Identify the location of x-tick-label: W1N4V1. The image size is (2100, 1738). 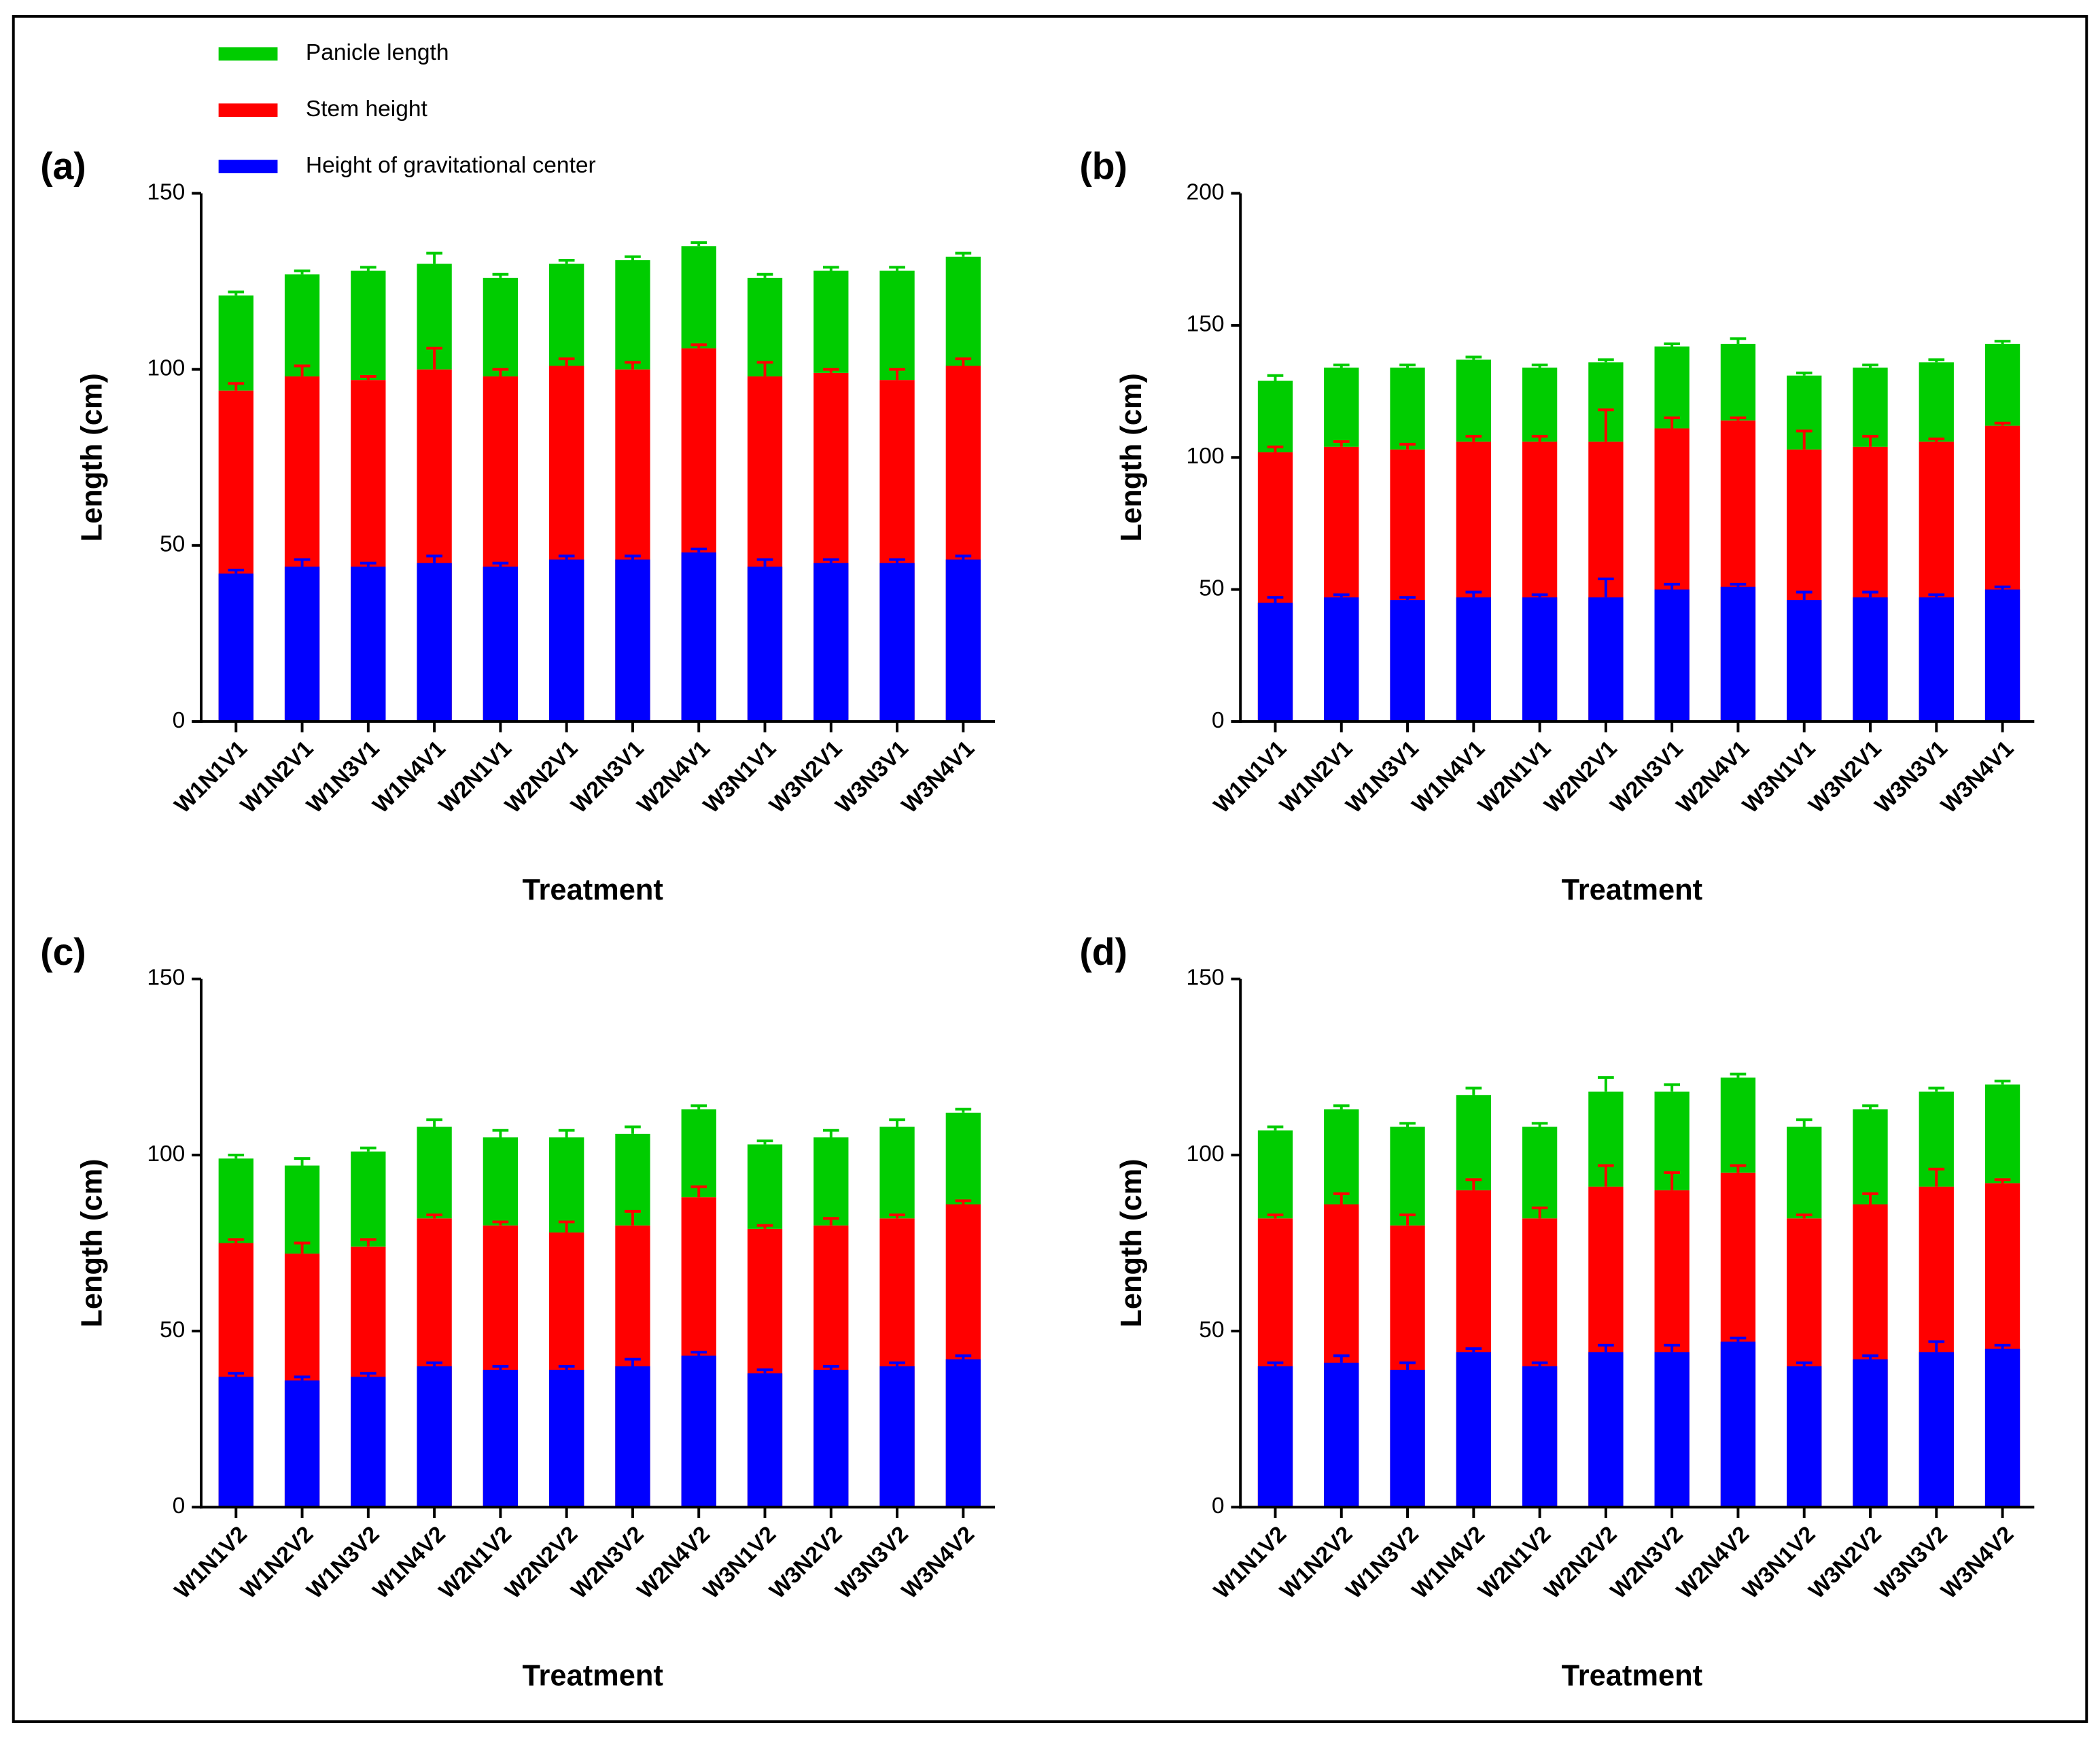
(1449, 777).